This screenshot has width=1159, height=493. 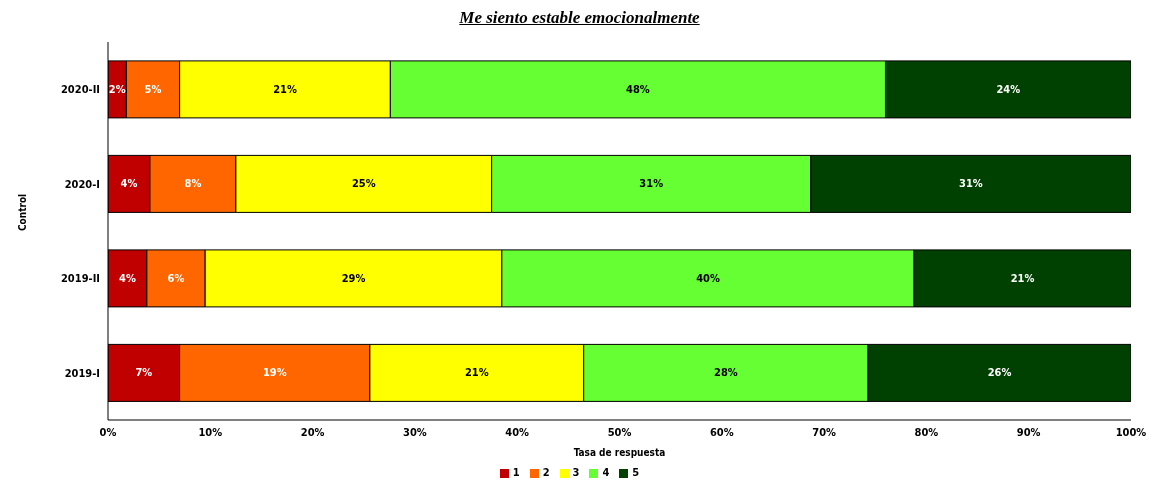 What do you see at coordinates (108, 432) in the screenshot?
I see `x-tick-label: 0%` at bounding box center [108, 432].